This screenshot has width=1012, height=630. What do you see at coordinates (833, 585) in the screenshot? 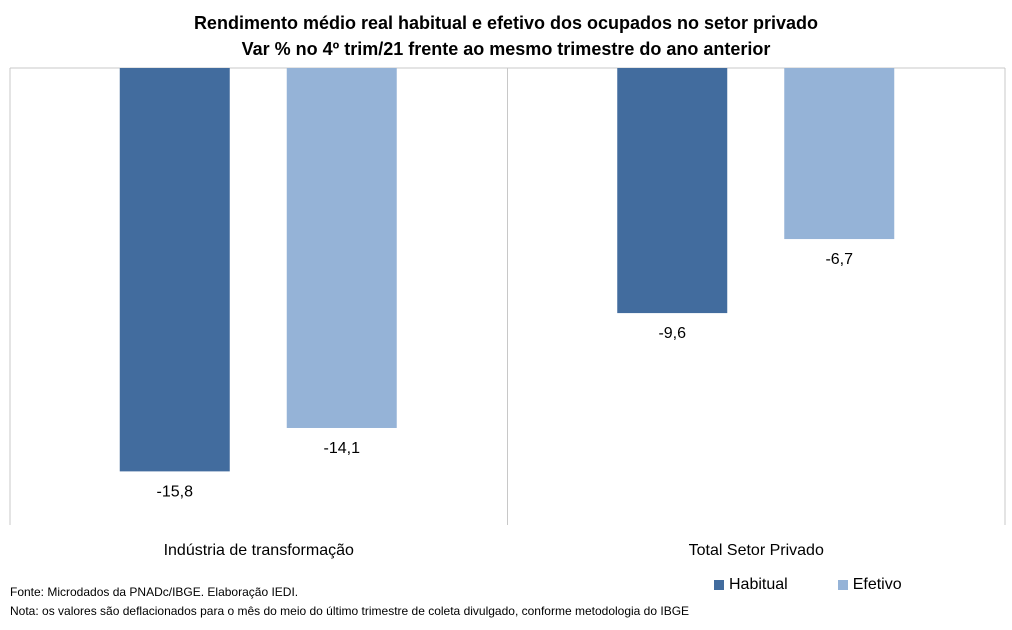
I see `legend: Habitual Efetivo` at bounding box center [833, 585].